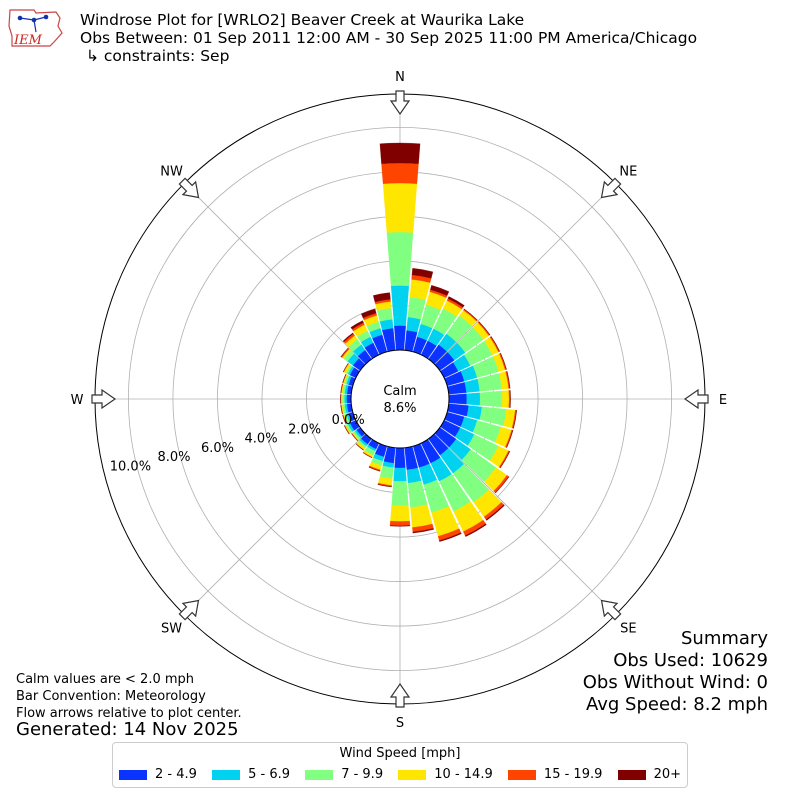 The height and width of the screenshot is (800, 800). Describe the element at coordinates (463, 774) in the screenshot. I see `legend-label: 10 - 14.9` at that location.